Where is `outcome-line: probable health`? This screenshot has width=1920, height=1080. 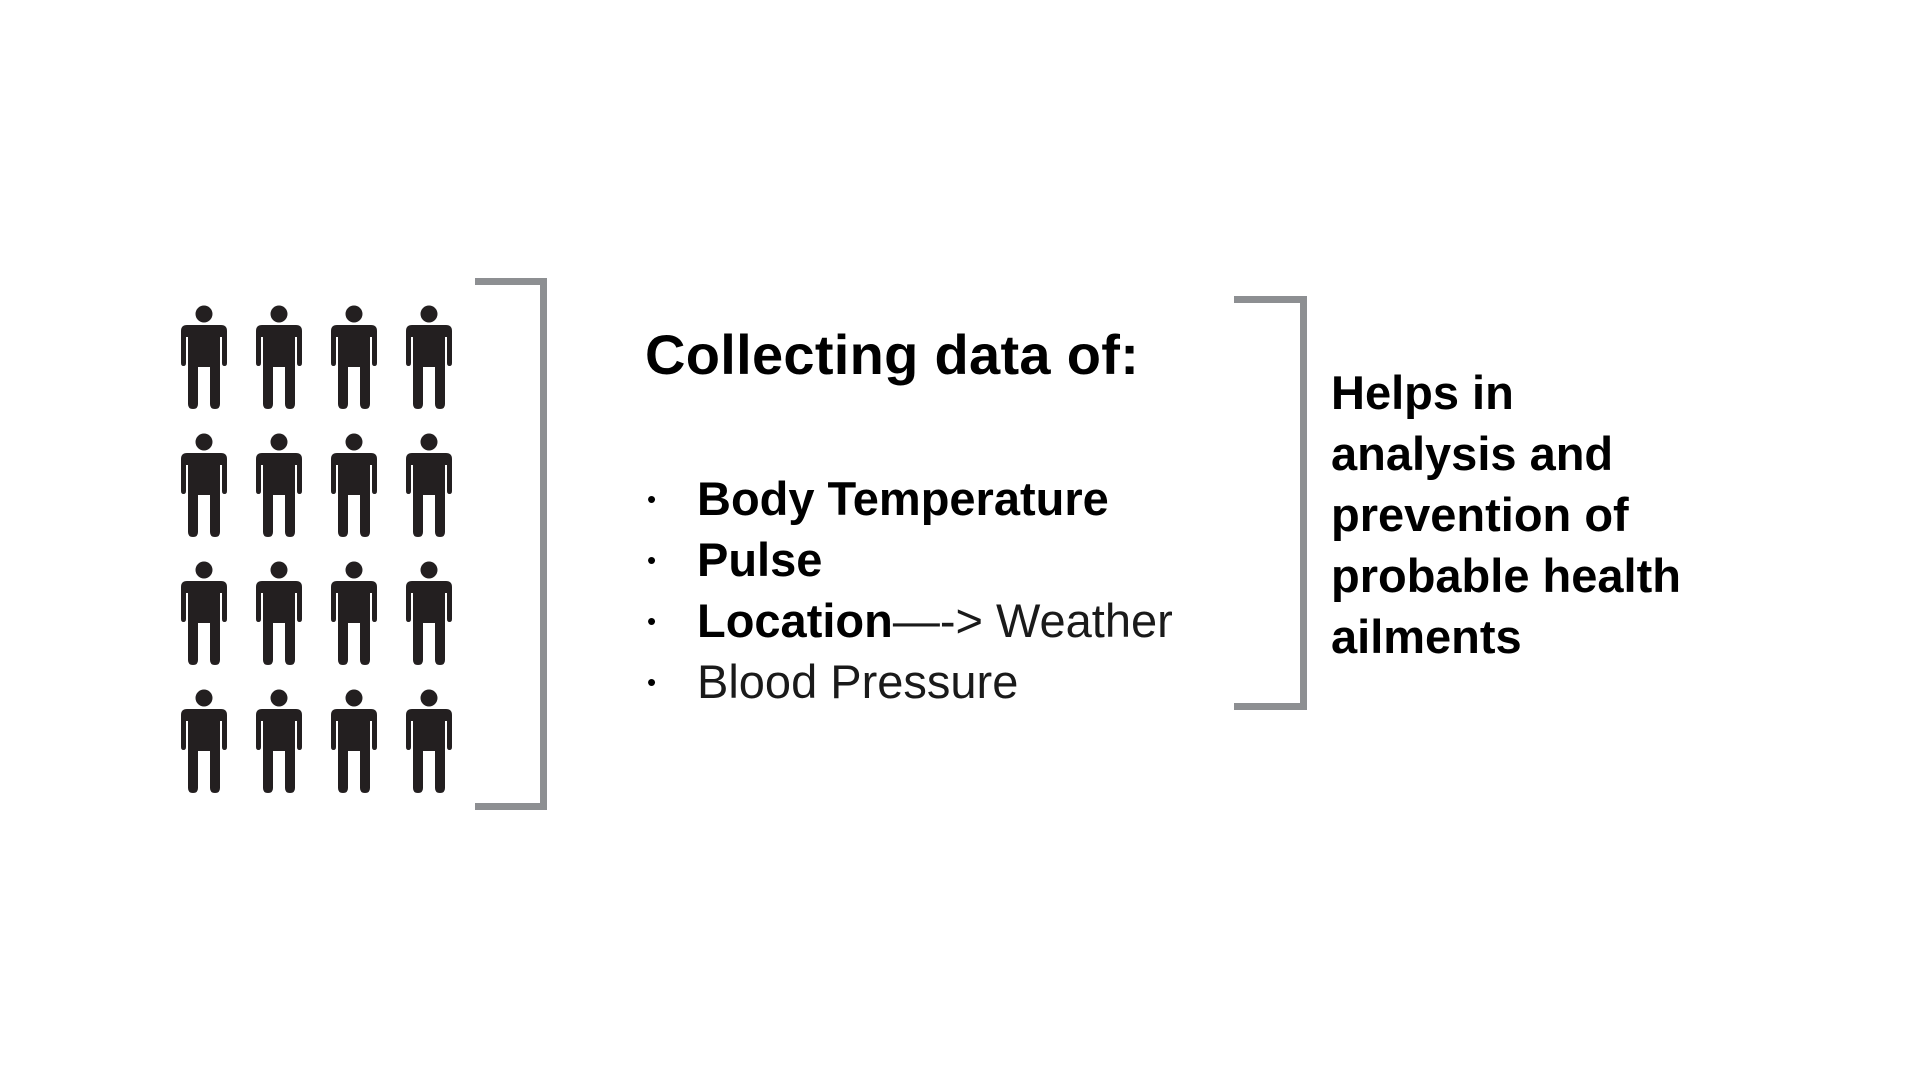
outcome-line: probable health is located at coordinates (1506, 575).